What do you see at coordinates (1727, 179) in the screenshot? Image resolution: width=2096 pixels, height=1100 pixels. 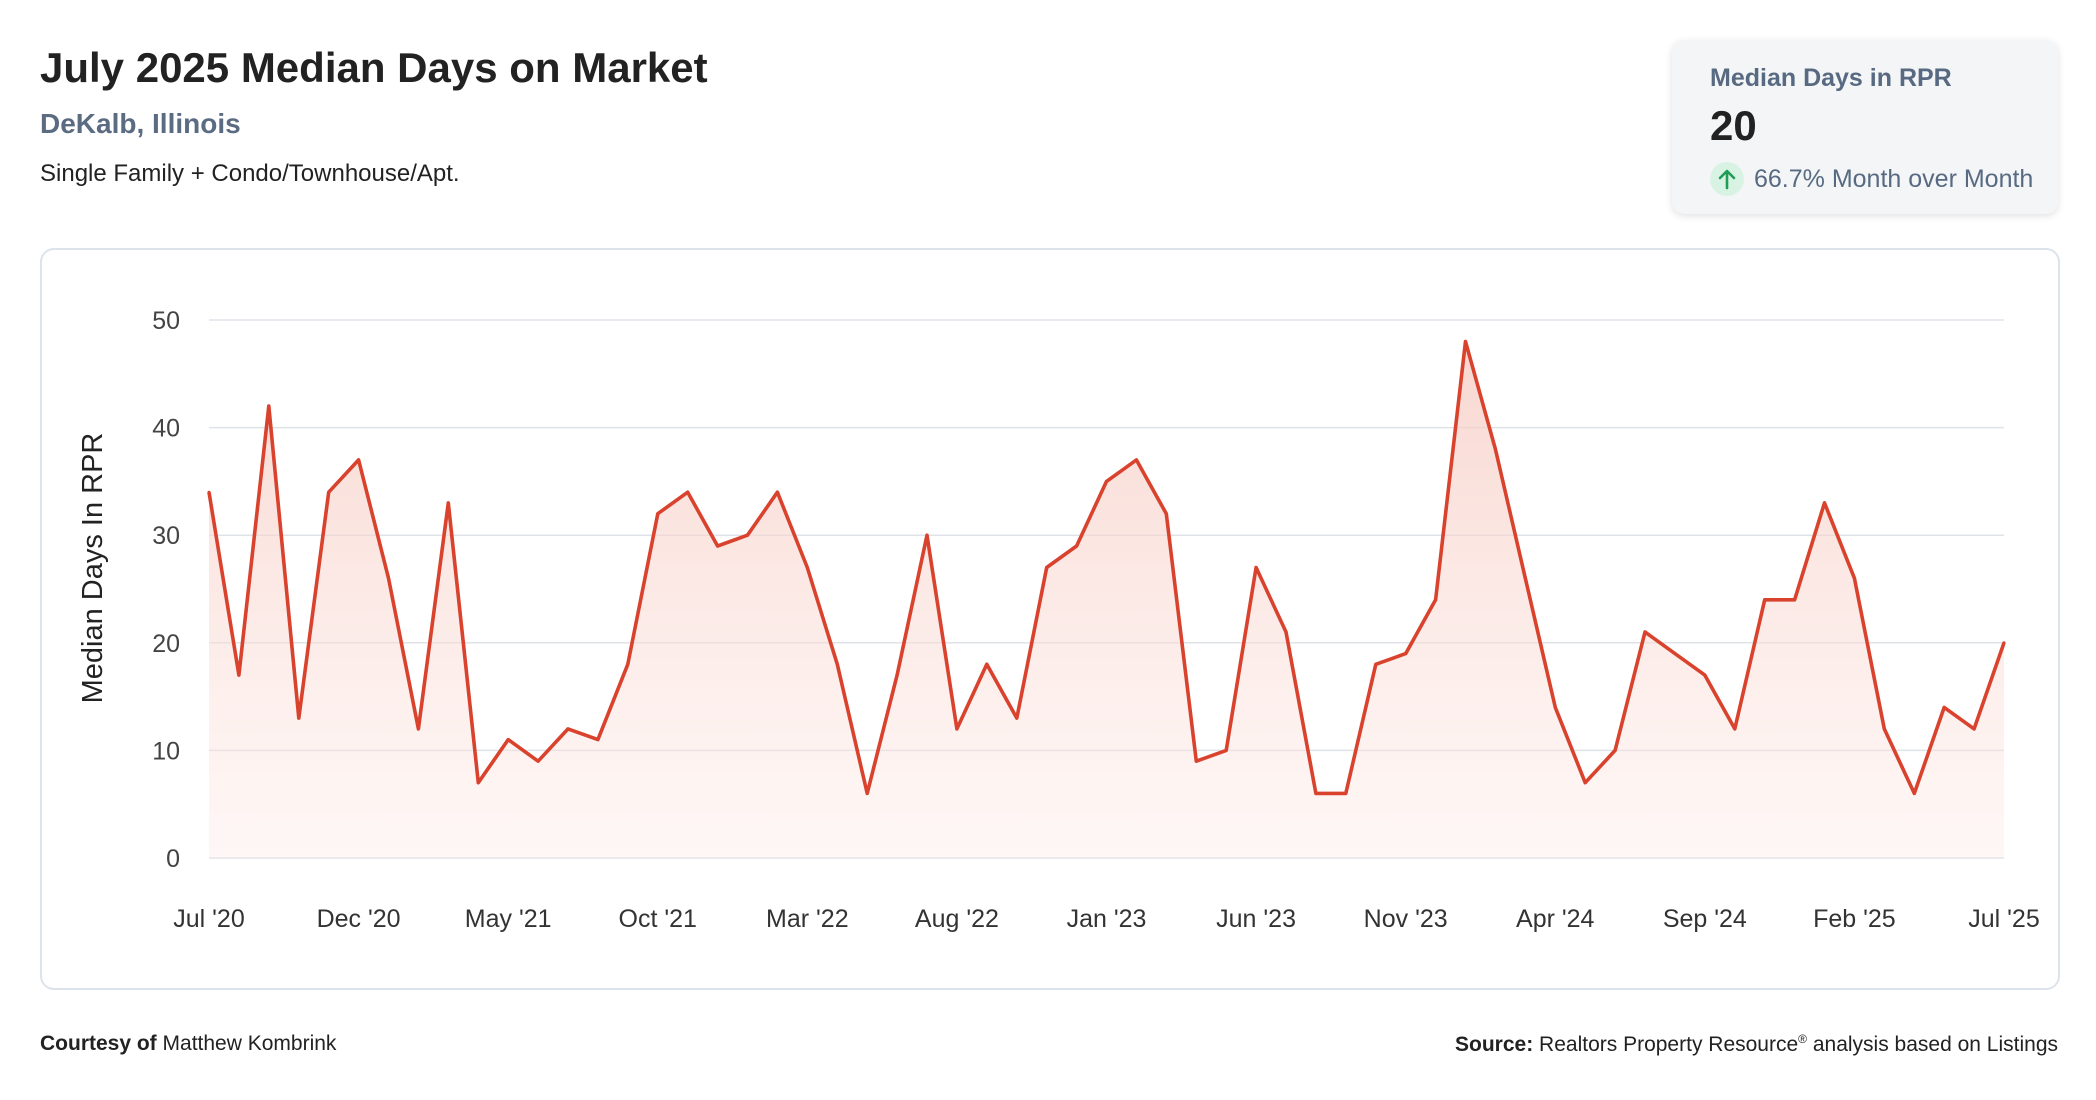 I see `arrow-up-icon` at bounding box center [1727, 179].